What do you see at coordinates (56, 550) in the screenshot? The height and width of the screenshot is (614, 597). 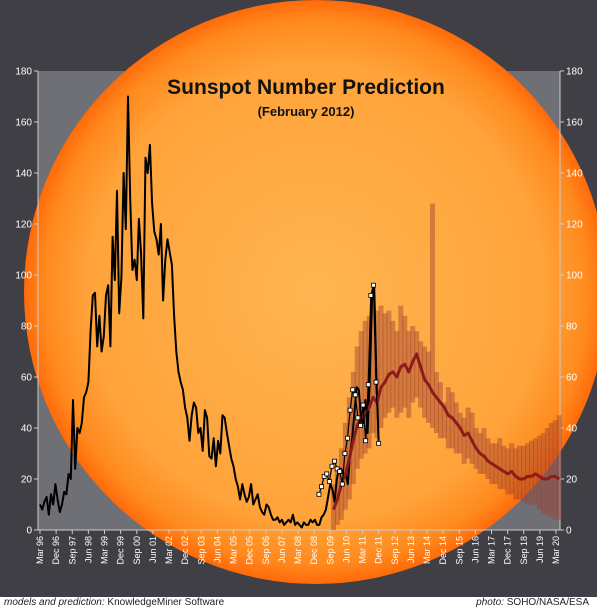 I see `x-tick-label: Dec 96` at bounding box center [56, 550].